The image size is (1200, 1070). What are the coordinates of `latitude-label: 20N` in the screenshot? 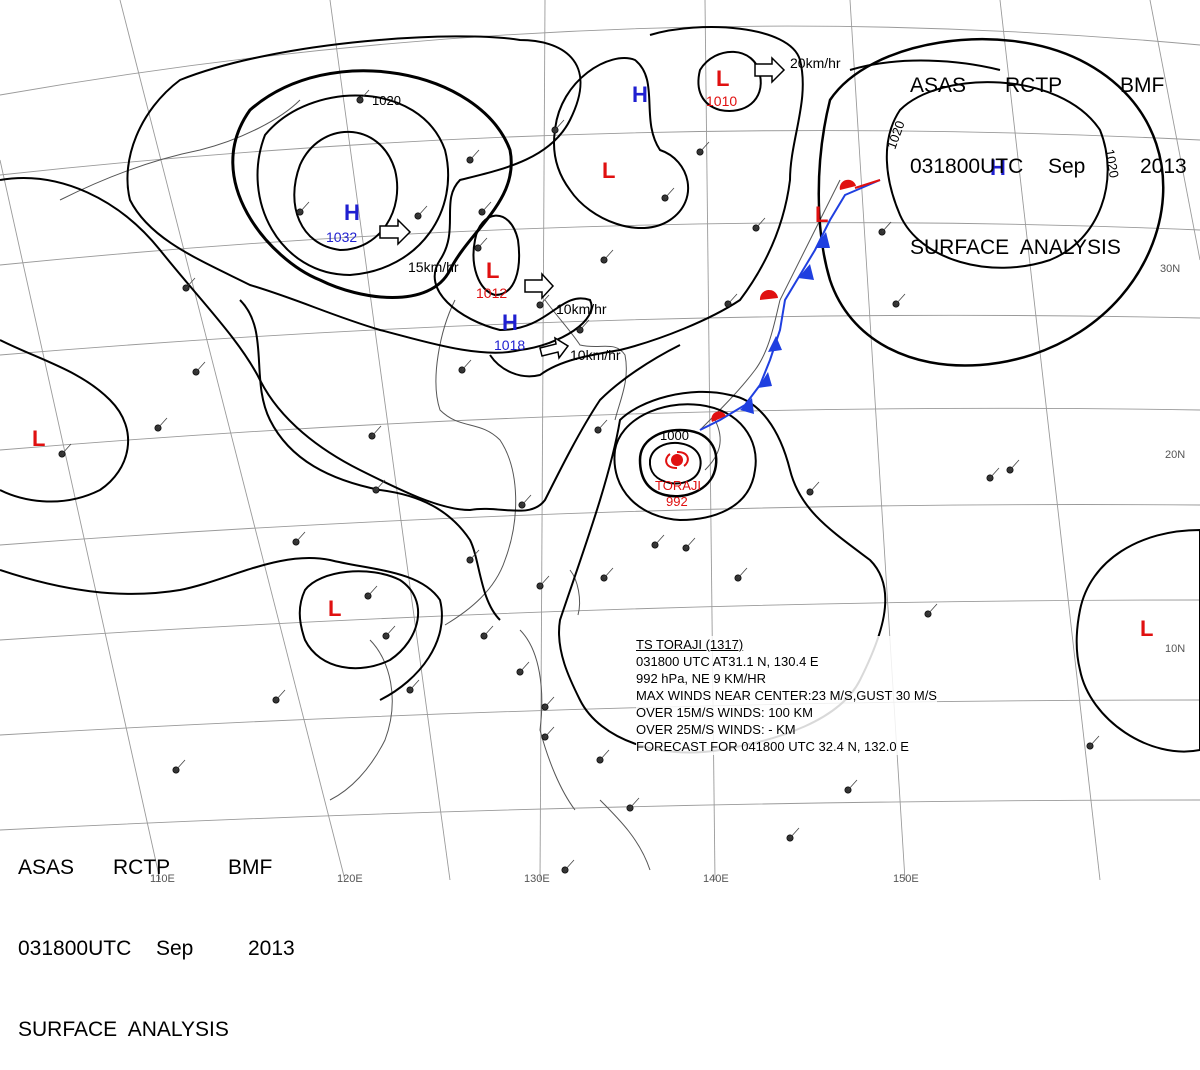 It's located at (1175, 455).